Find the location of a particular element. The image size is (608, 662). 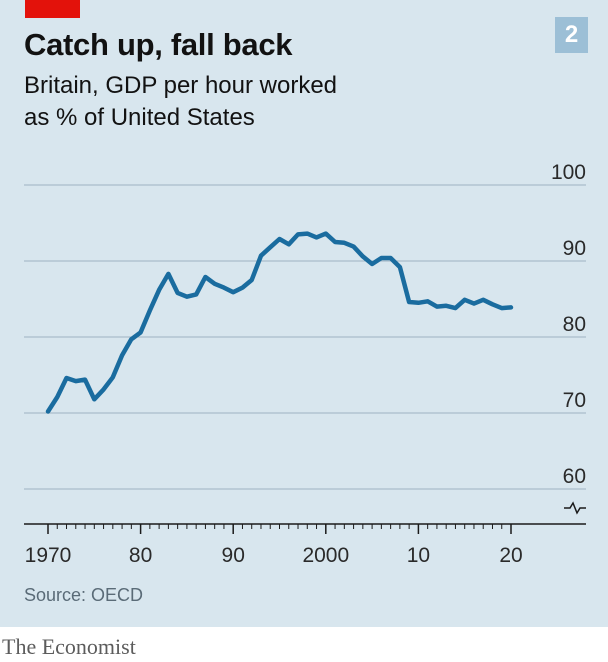

x-tick-label: 1970 is located at coordinates (48, 555).